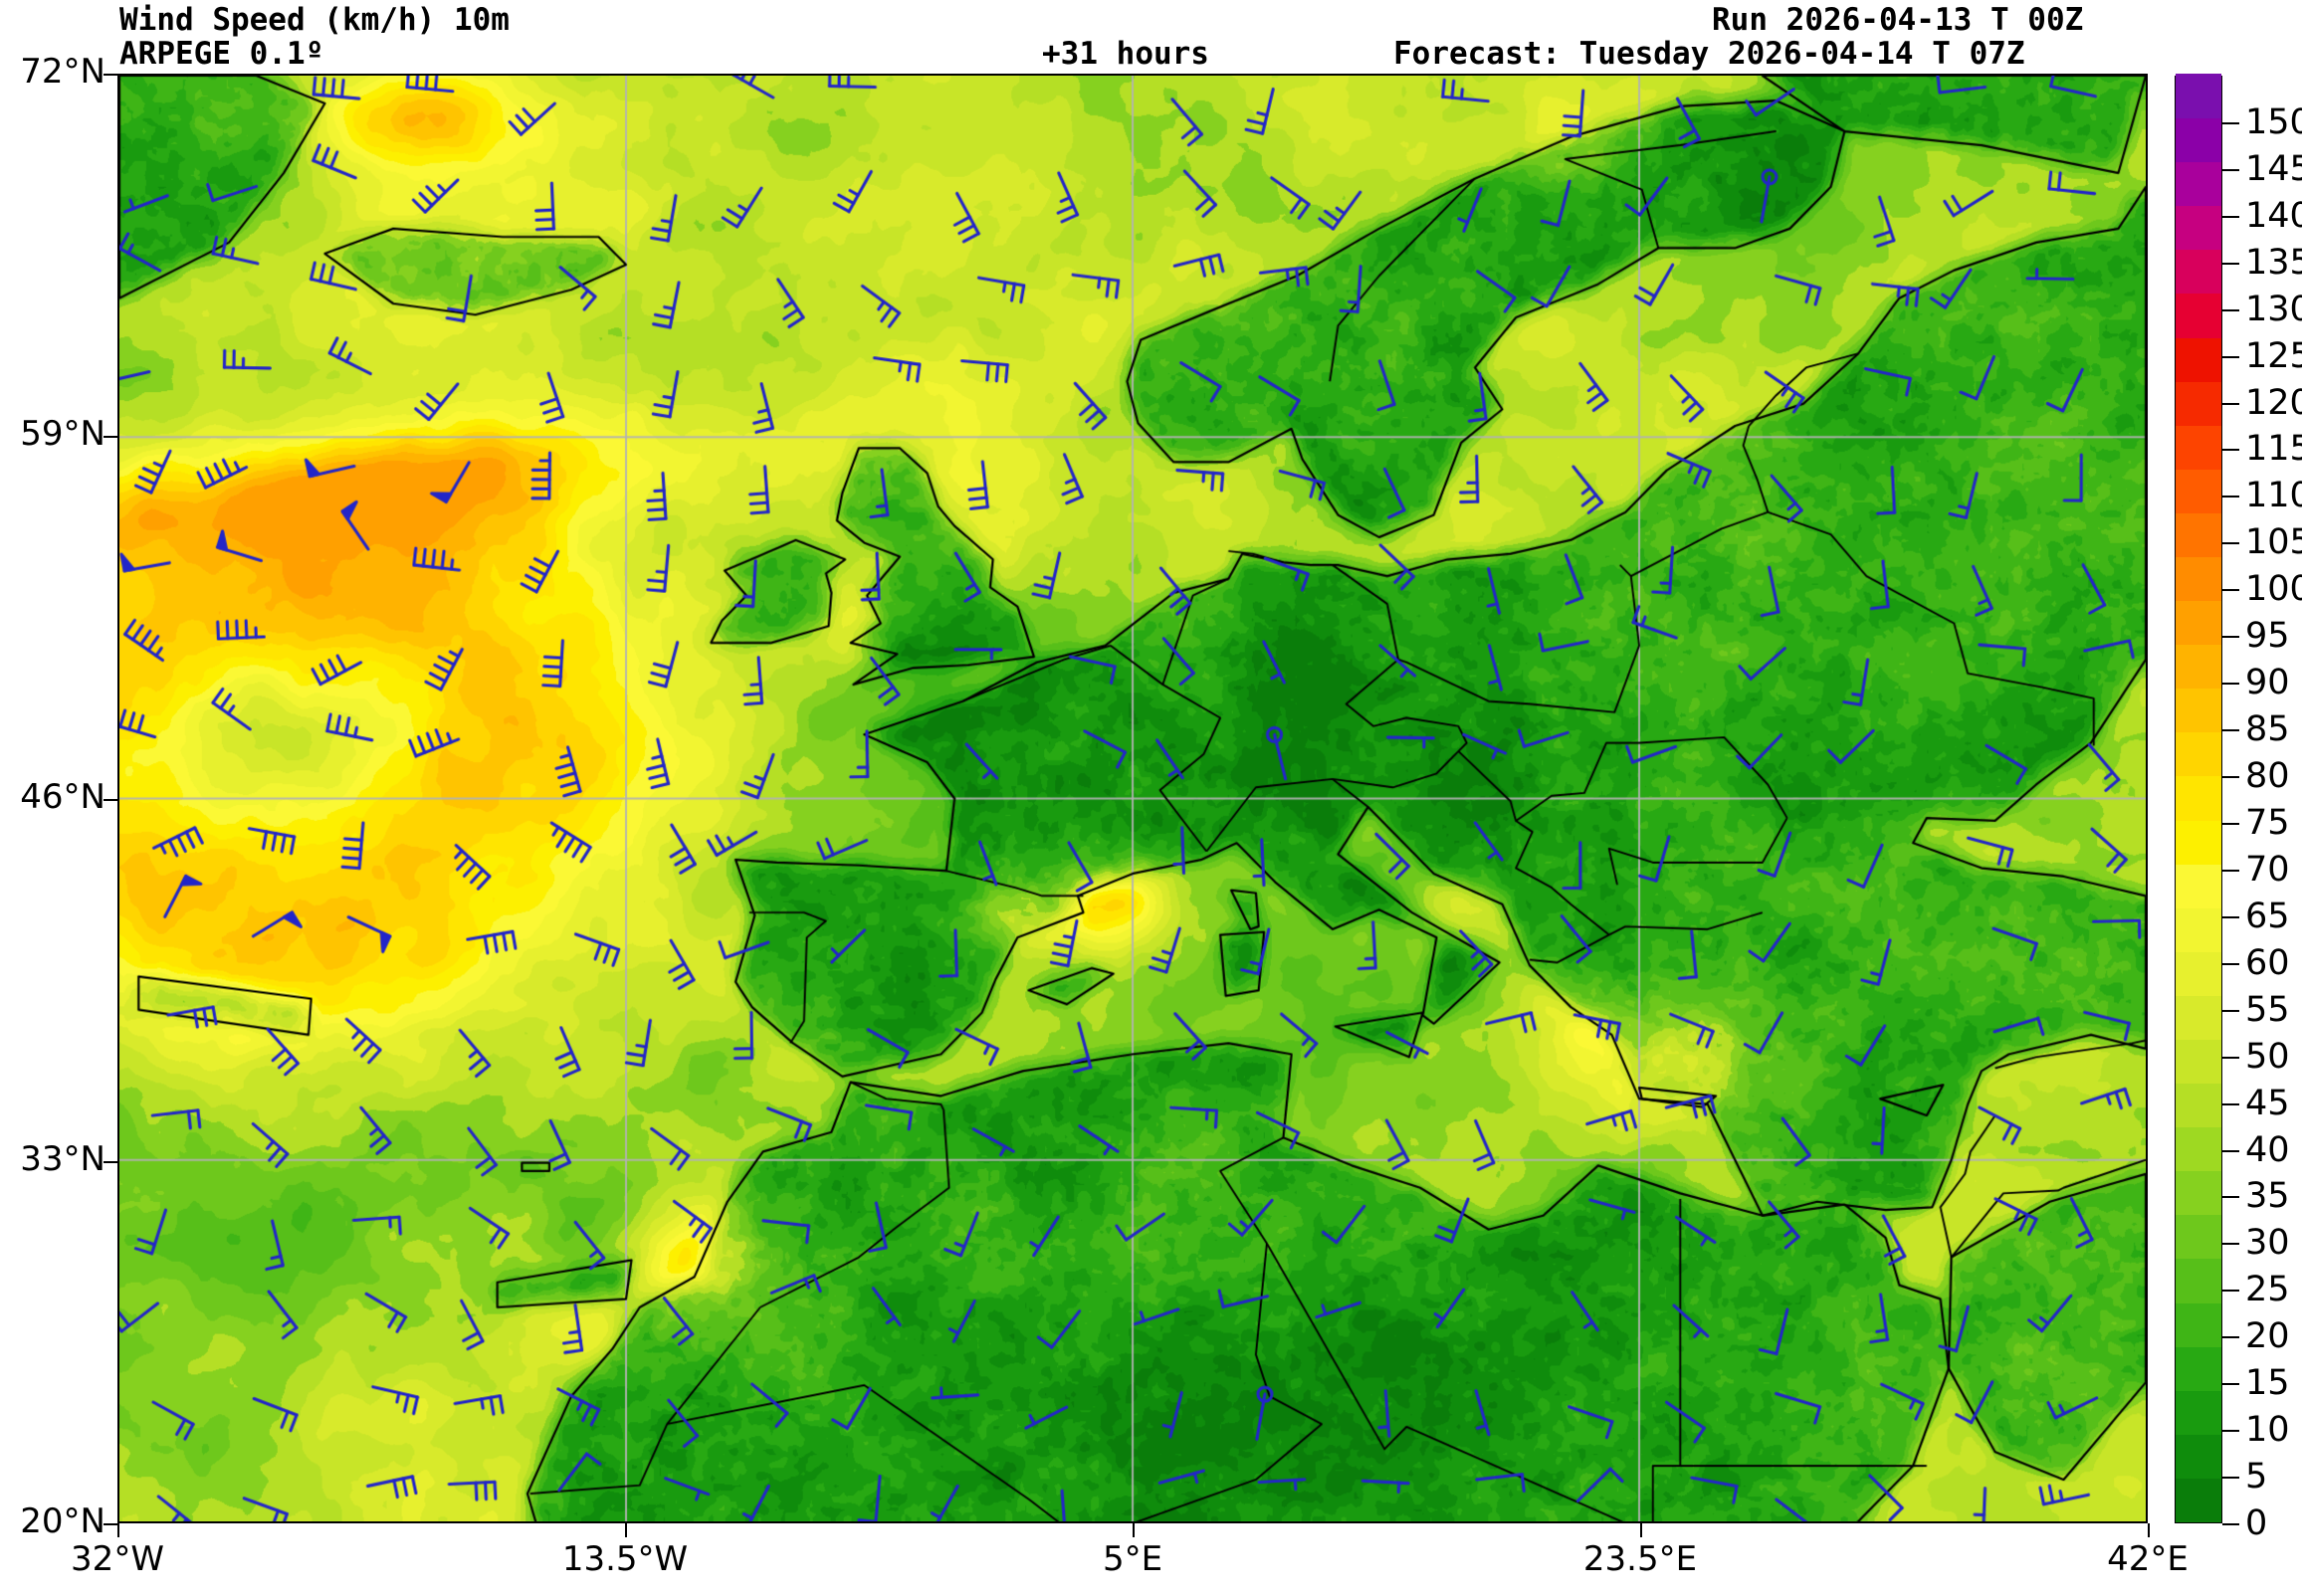 This screenshot has width=2302, height=1596. I want to click on latitude-tick-label: 72°N, so click(63, 72).